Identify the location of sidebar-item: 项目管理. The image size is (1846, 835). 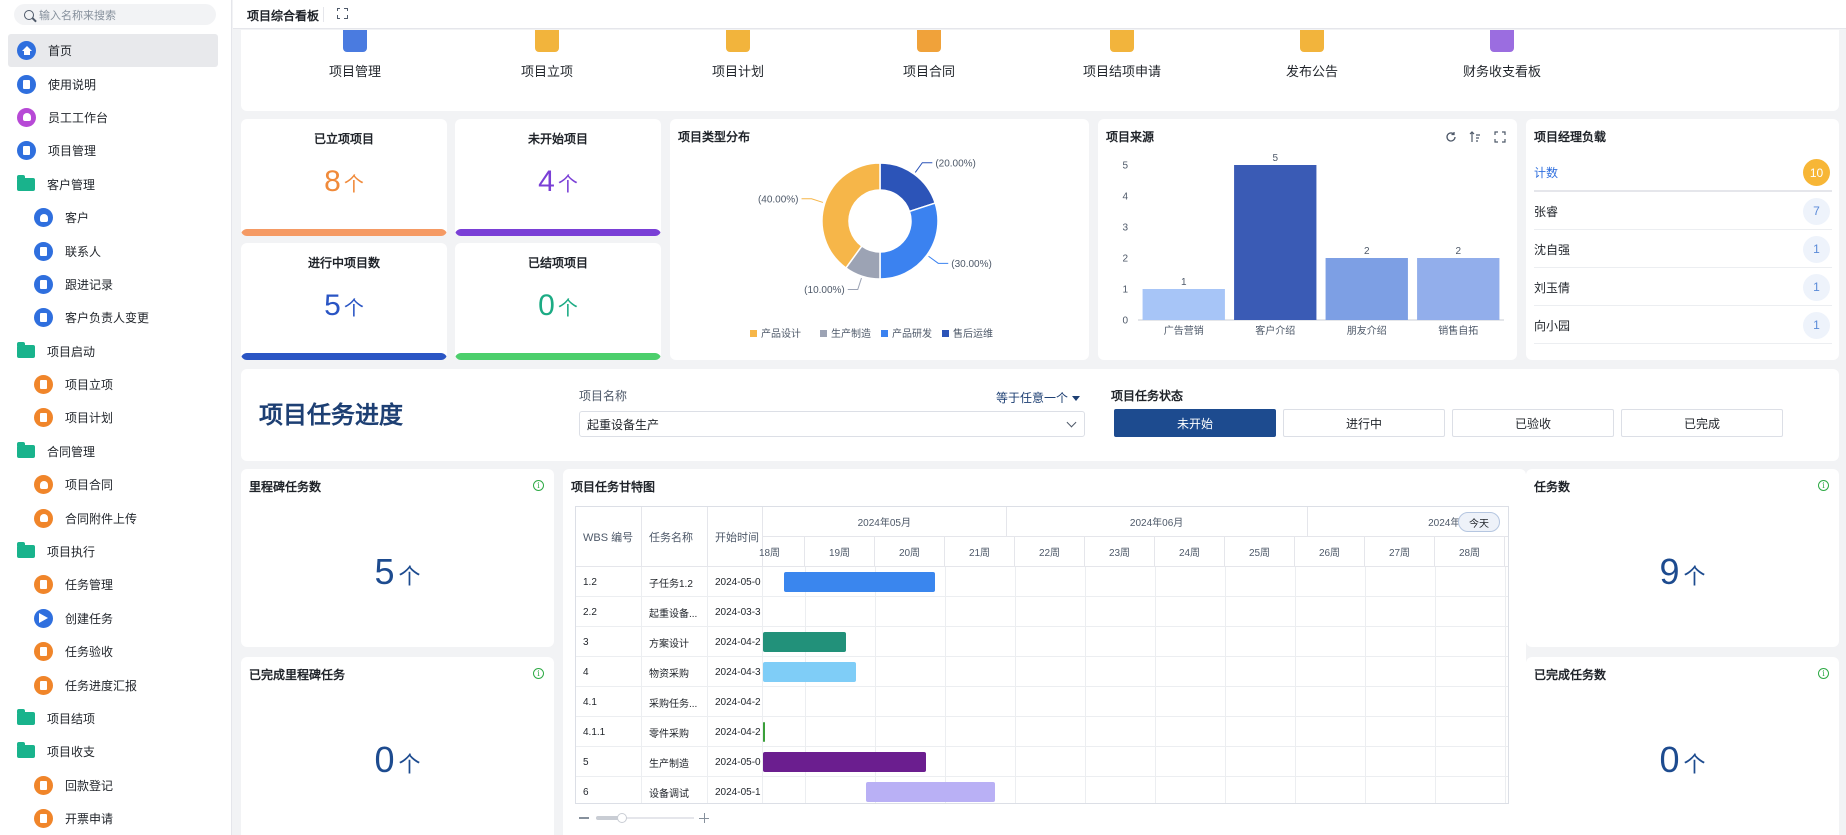
(116, 150).